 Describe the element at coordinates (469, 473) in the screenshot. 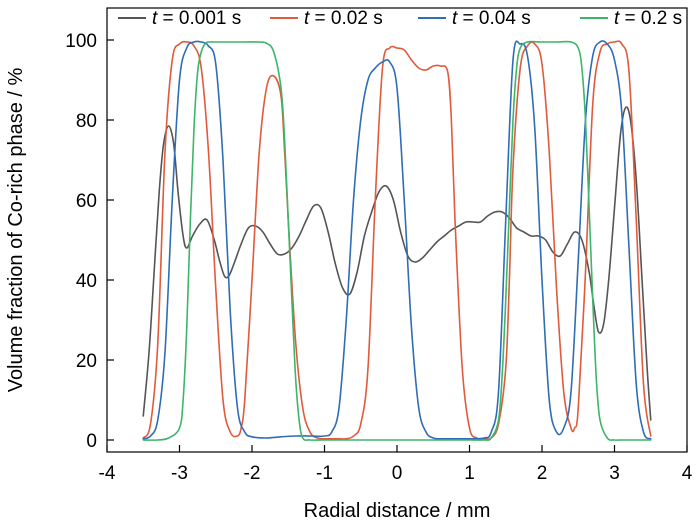

I see `x-tick-label: 1` at that location.